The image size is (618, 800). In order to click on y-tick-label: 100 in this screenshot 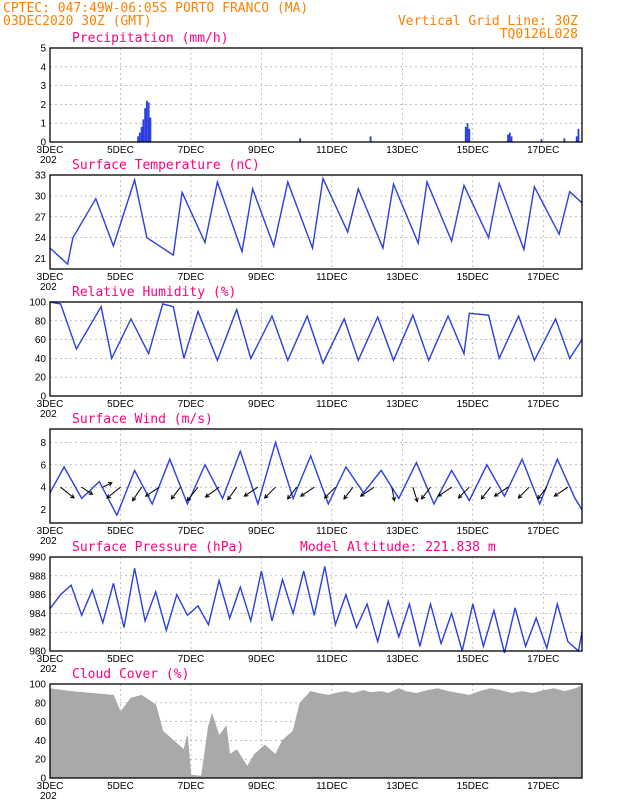, I will do `click(37, 685)`.